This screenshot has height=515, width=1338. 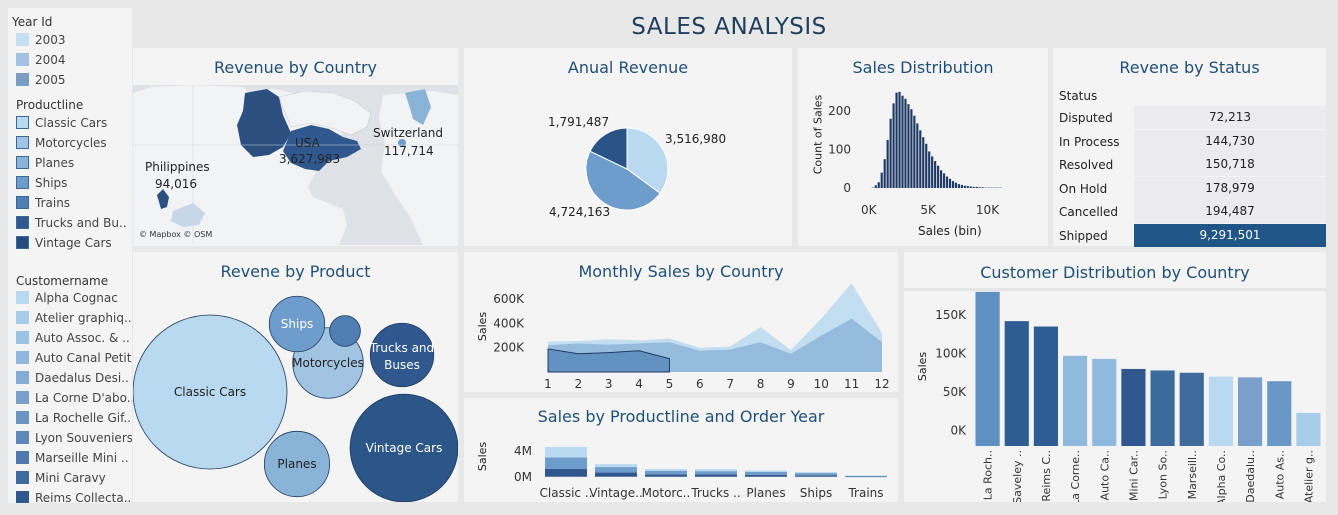 What do you see at coordinates (923, 147) in the screenshot?
I see `sales-histogram: 0K 5K 10K 0 100 200` at bounding box center [923, 147].